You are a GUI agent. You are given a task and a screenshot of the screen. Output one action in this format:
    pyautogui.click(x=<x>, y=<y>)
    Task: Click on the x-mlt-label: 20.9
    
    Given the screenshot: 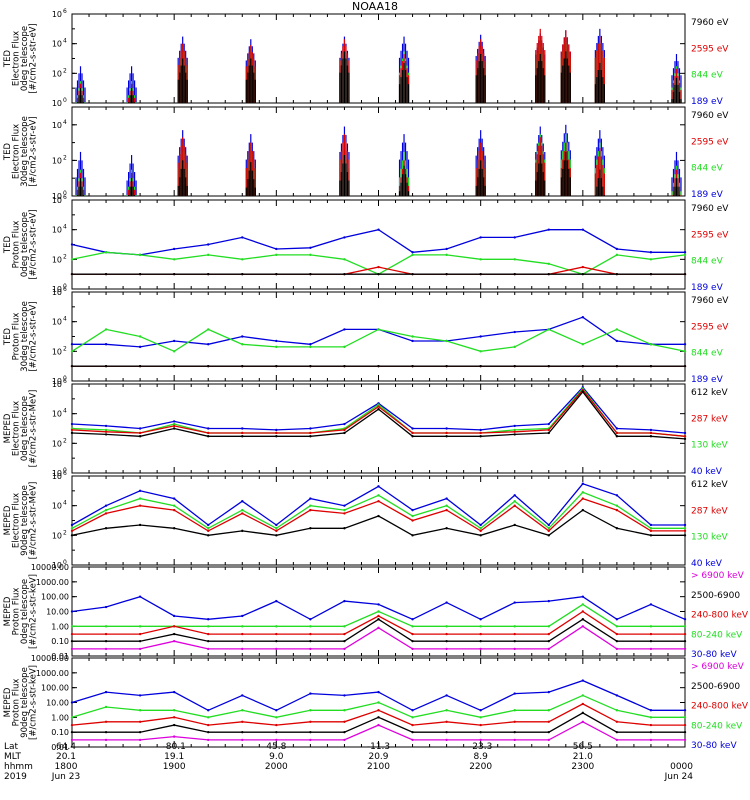 What is the action you would take?
    pyautogui.click(x=378, y=757)
    